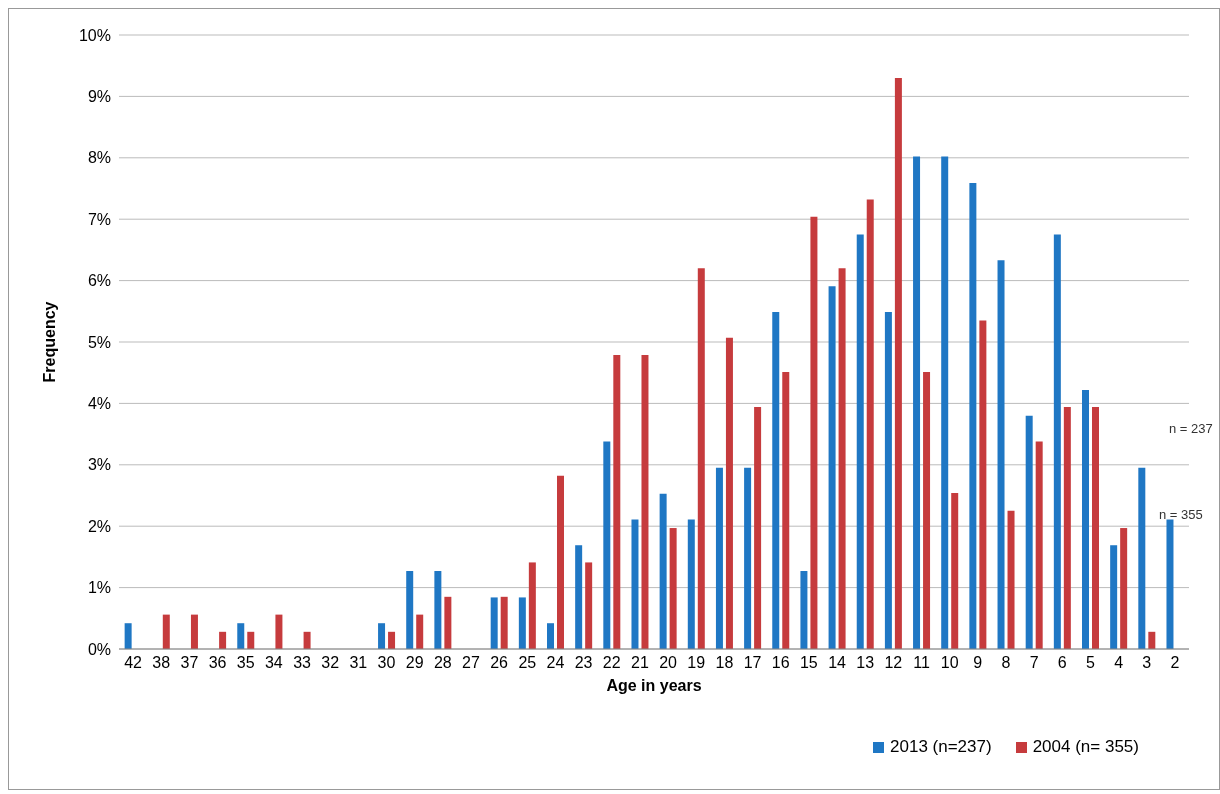  What do you see at coordinates (1006, 663) in the screenshot?
I see `x-tick-label: 8` at bounding box center [1006, 663].